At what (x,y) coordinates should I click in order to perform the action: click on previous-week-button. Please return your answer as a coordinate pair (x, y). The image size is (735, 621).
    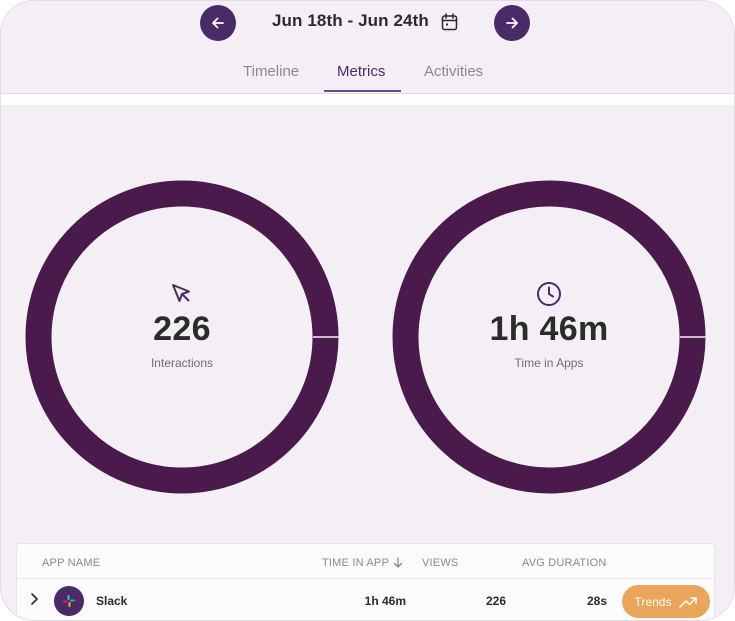
    Looking at the image, I should click on (218, 23).